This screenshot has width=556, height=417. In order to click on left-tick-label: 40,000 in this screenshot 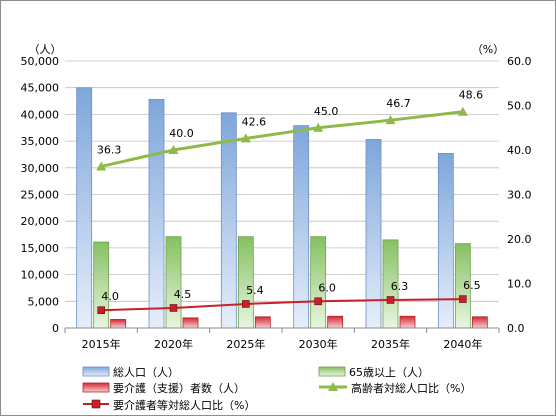, I will do `click(40, 114)`.